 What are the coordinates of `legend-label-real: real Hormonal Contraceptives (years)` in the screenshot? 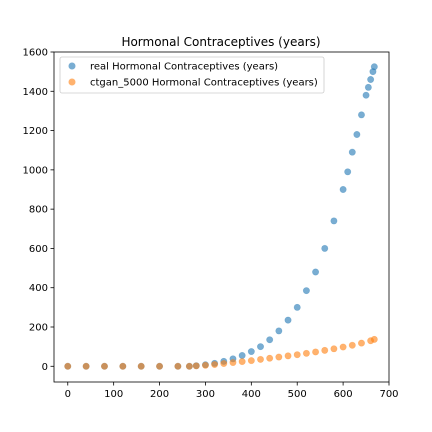 It's located at (184, 67).